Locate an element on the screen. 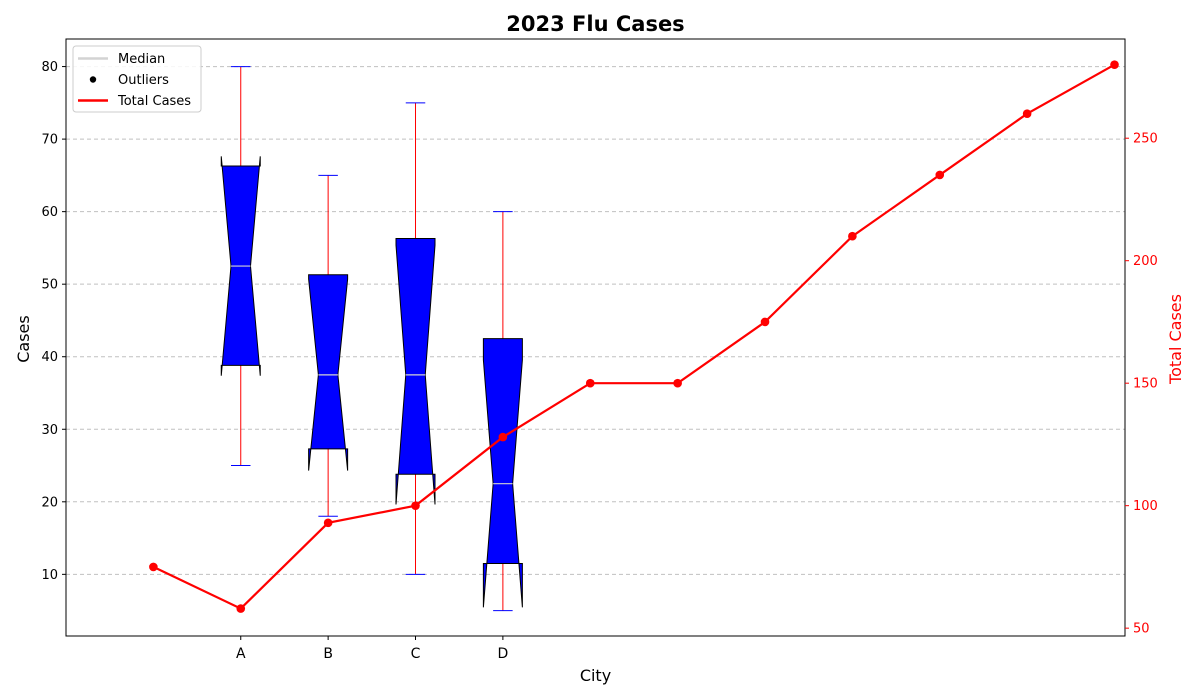 Image resolution: width=1200 pixels, height=700 pixels. y-tick-label: 10 is located at coordinates (49, 575).